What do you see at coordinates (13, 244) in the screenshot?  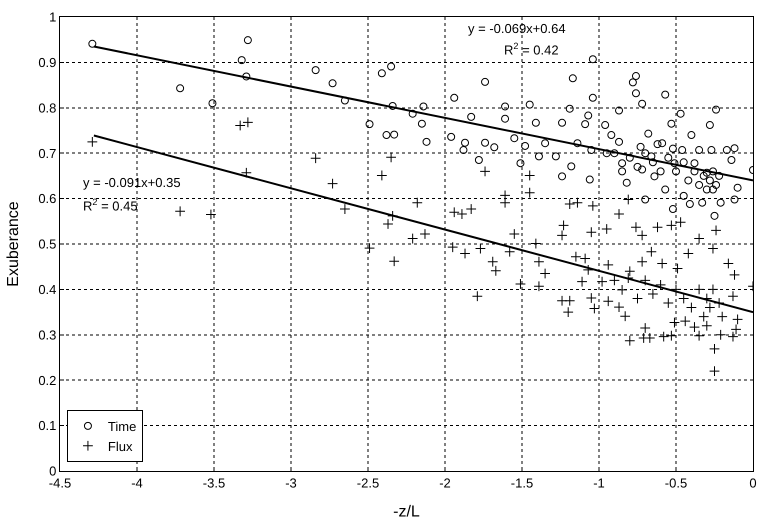 I see `y-axis-title: Exuberance` at bounding box center [13, 244].